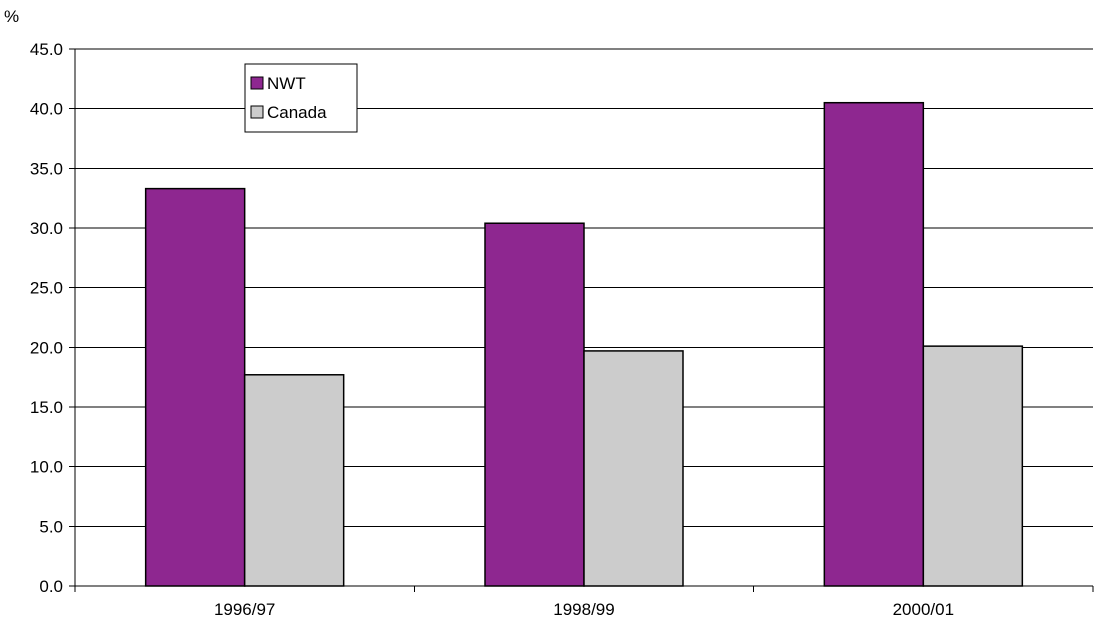  I want to click on legend: NWT Canada, so click(301, 98).